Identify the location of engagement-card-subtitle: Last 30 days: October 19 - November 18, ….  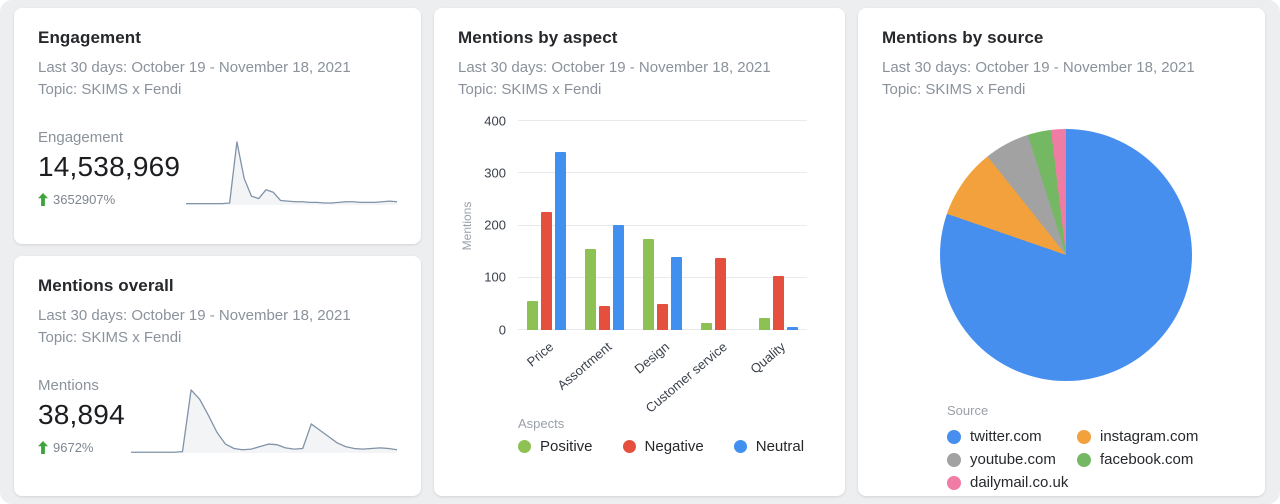
(217, 79).